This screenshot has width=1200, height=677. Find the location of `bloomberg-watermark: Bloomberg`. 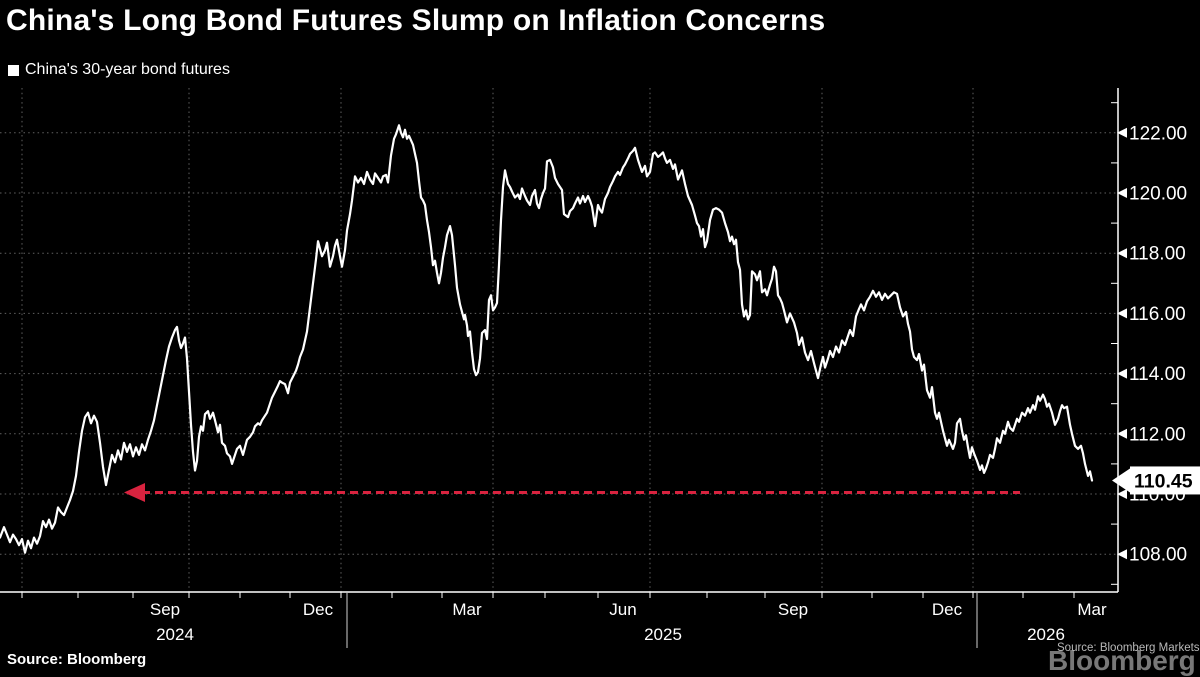

bloomberg-watermark: Bloomberg is located at coordinates (1124, 661).